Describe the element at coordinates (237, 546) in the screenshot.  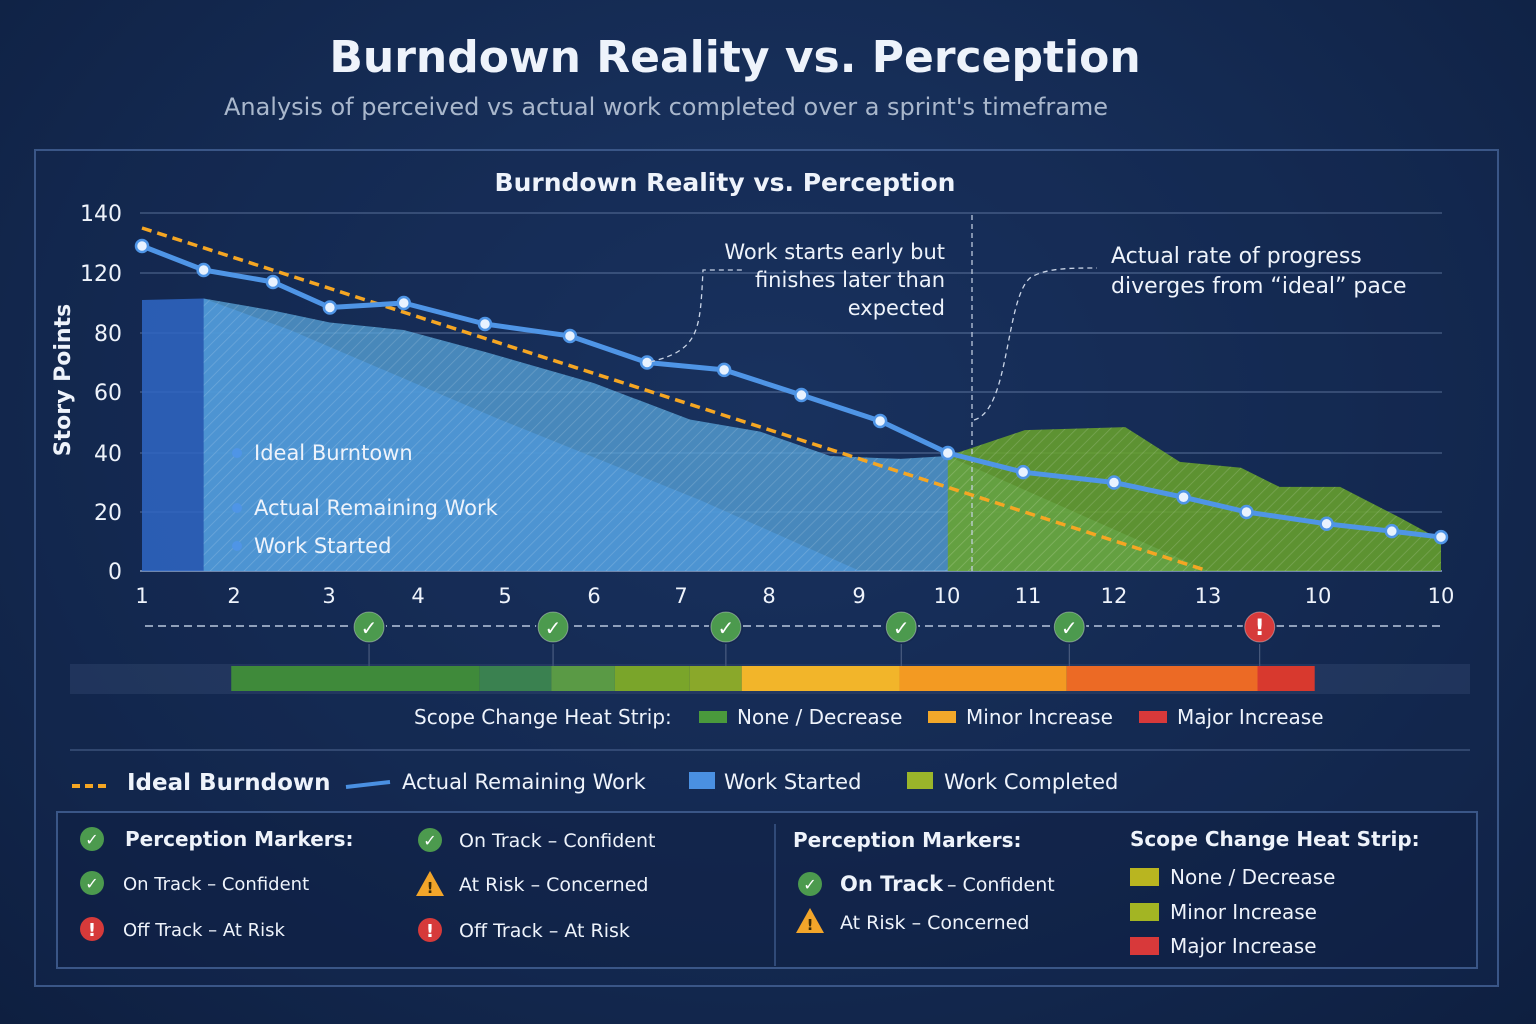
I see `legend-dot` at that location.